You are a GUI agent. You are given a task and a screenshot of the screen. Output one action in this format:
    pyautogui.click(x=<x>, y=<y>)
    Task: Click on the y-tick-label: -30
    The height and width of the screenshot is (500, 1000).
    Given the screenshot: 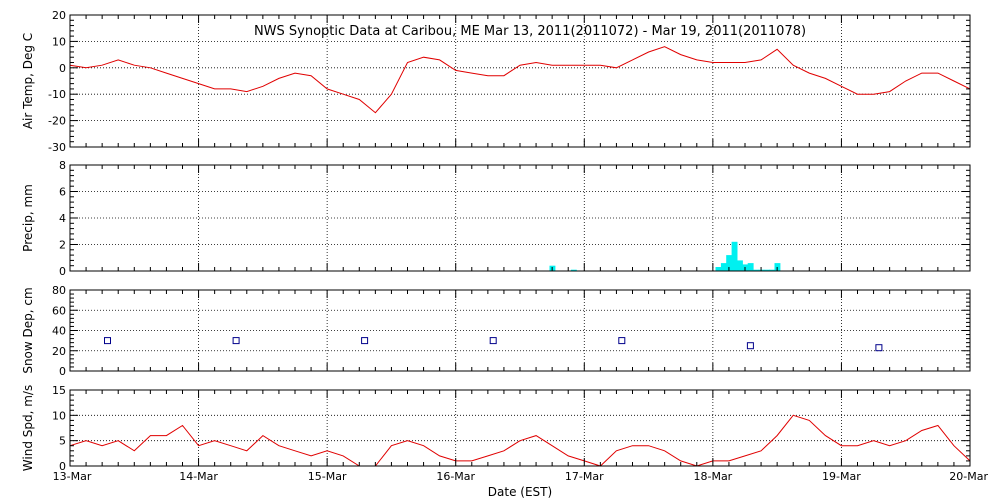 What is the action you would take?
    pyautogui.click(x=57, y=147)
    